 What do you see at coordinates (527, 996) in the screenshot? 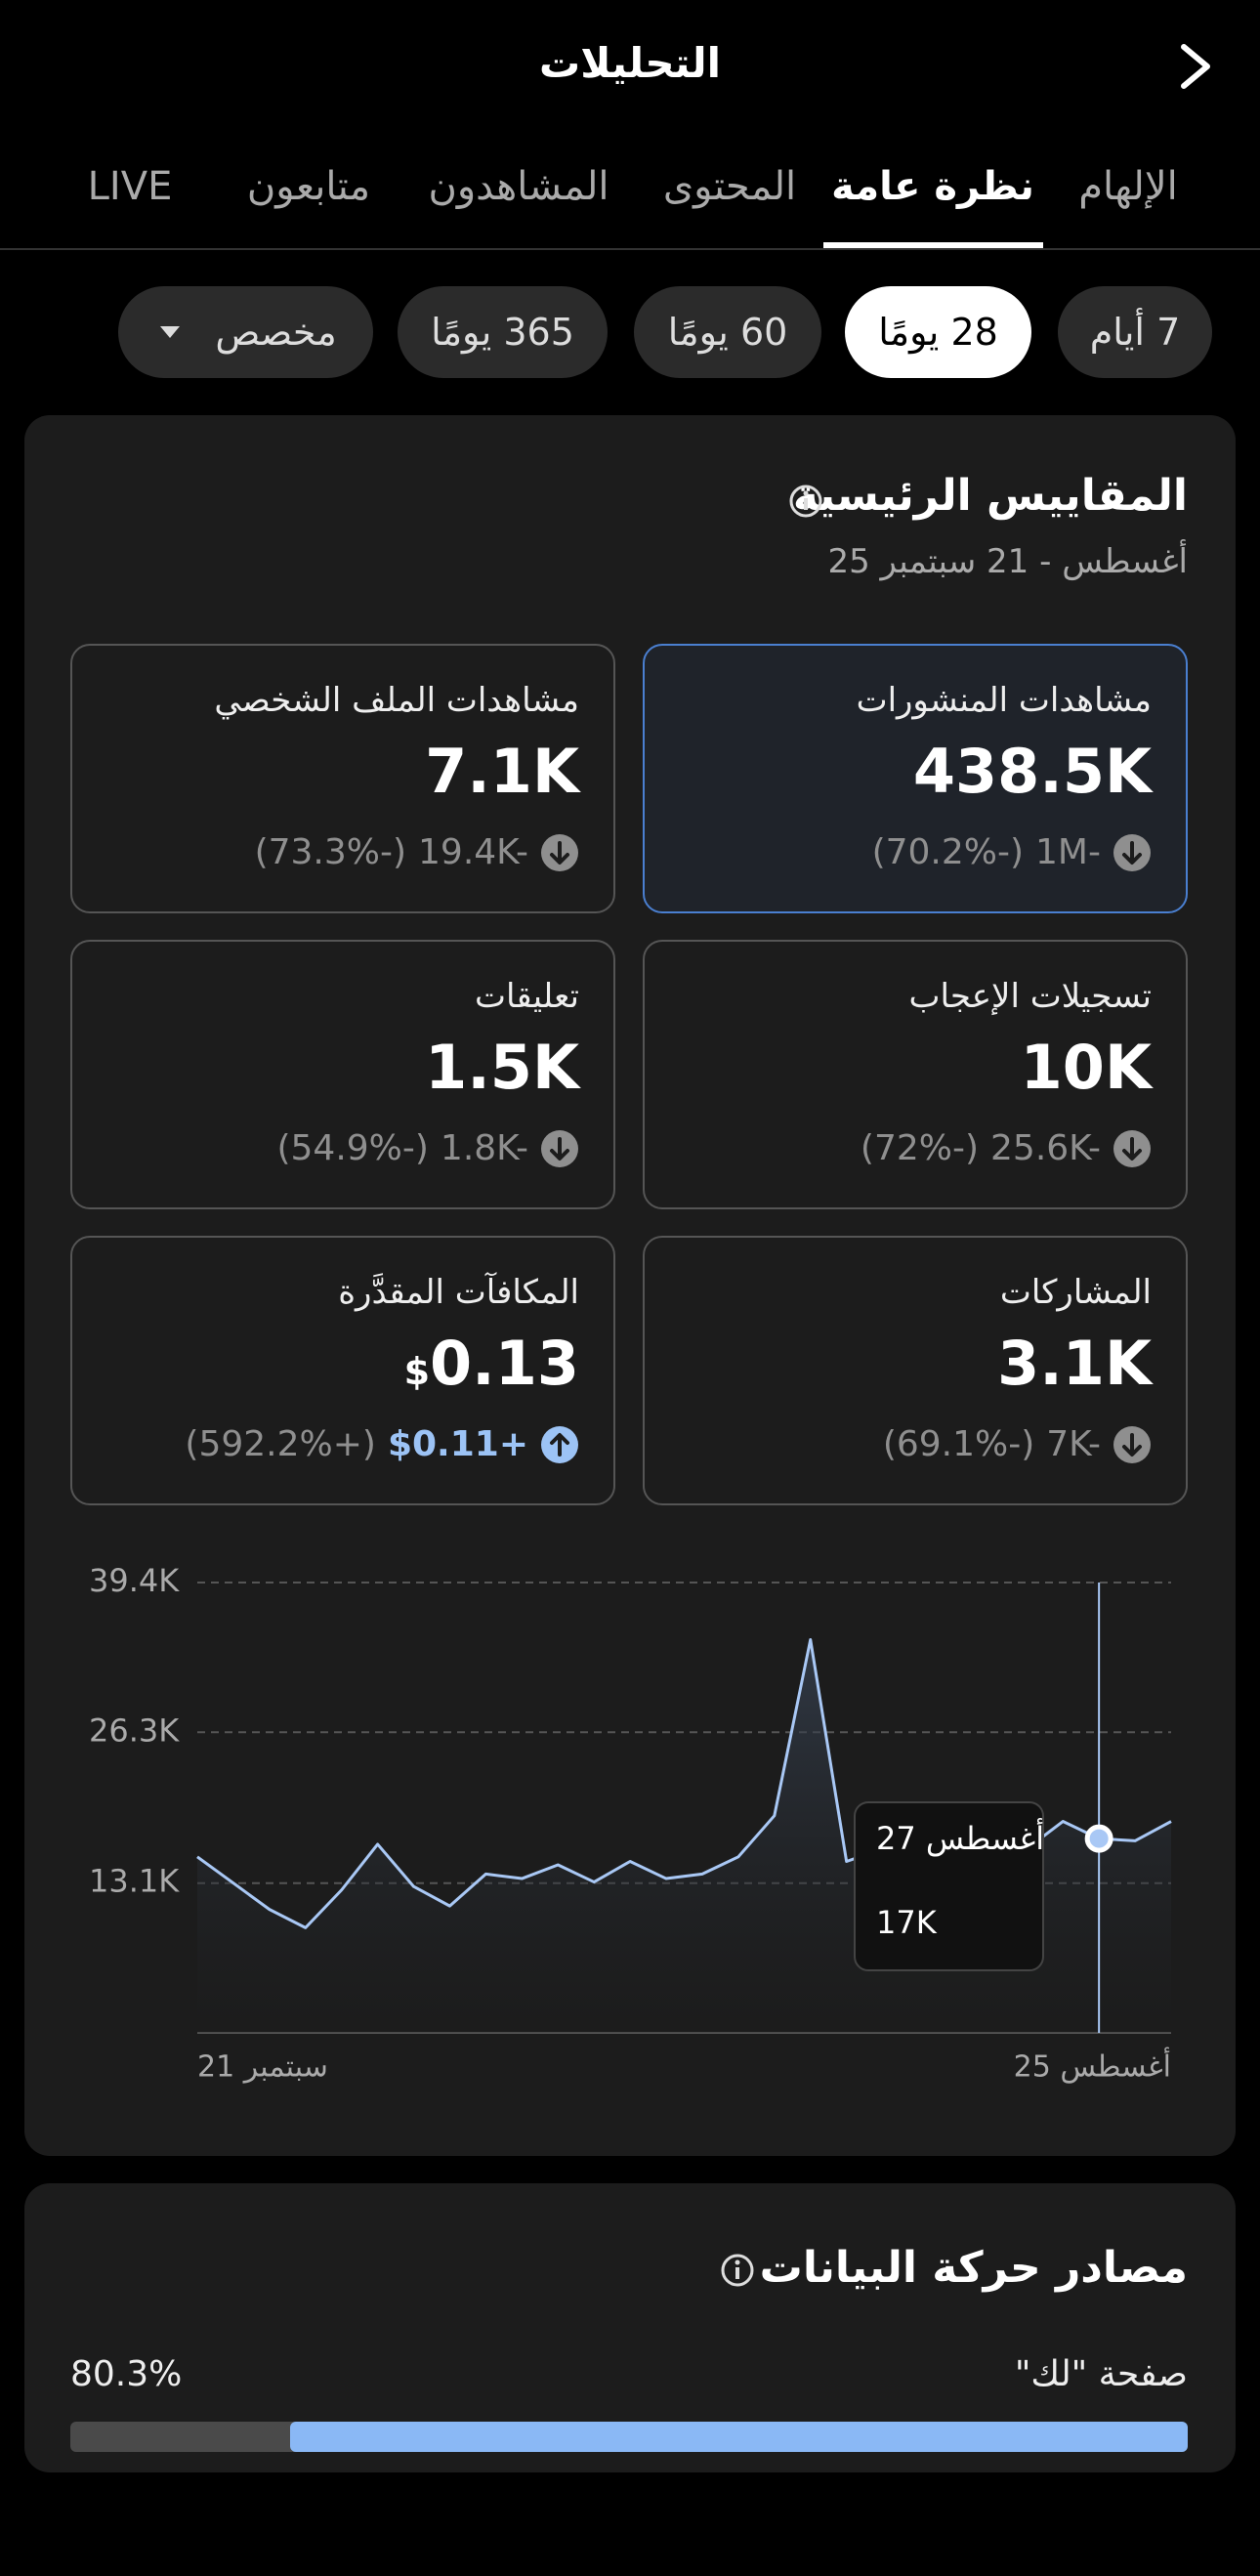
I see `metric-label: تعليقات` at bounding box center [527, 996].